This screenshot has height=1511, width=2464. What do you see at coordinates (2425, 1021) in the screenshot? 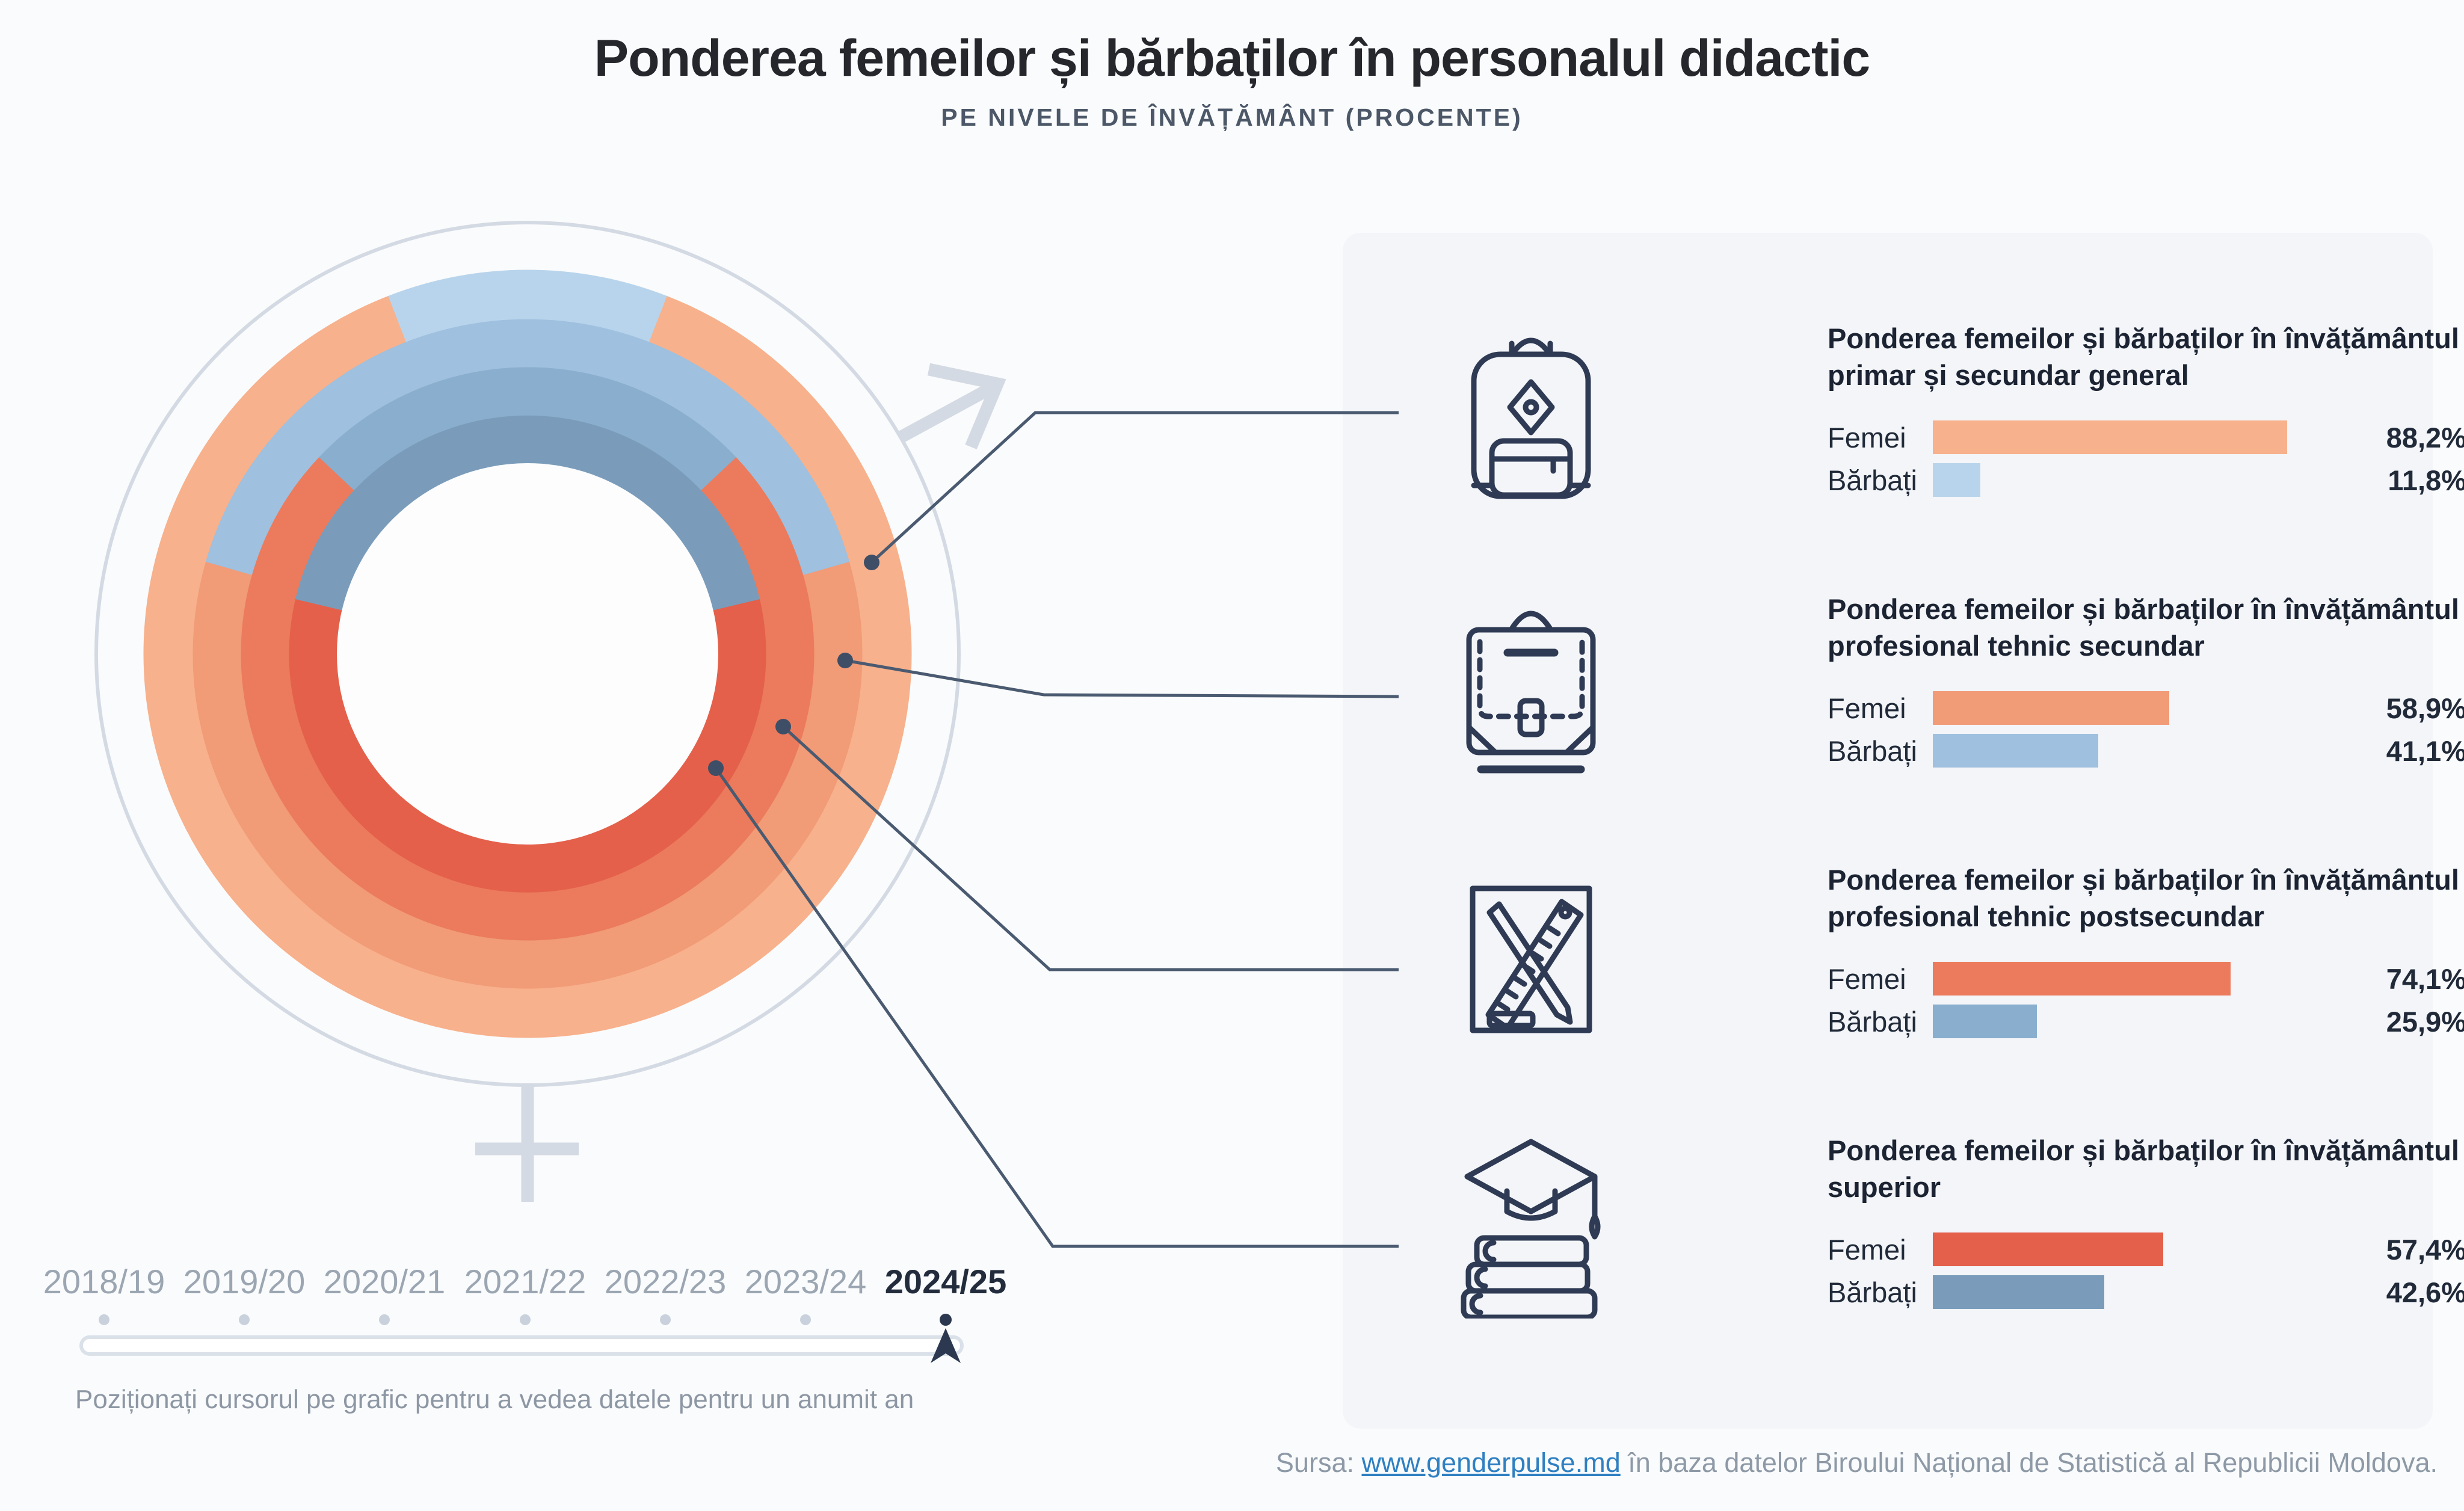
I see `value-barbati: 25,9%` at bounding box center [2425, 1021].